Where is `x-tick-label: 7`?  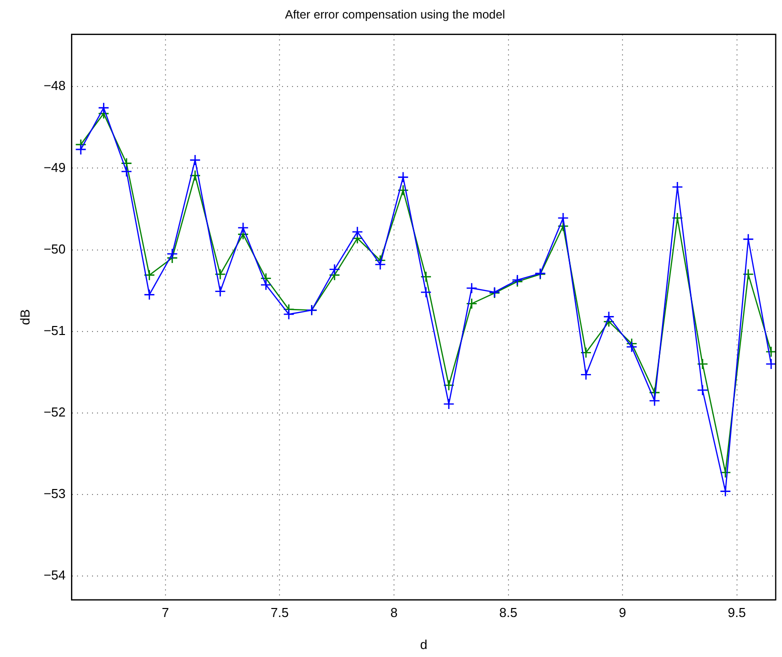 x-tick-label: 7 is located at coordinates (165, 612).